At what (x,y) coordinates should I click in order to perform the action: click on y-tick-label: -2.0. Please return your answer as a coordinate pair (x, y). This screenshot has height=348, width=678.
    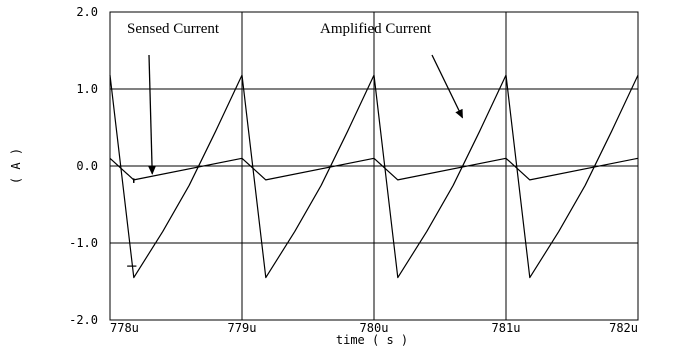
    Looking at the image, I should click on (83, 320).